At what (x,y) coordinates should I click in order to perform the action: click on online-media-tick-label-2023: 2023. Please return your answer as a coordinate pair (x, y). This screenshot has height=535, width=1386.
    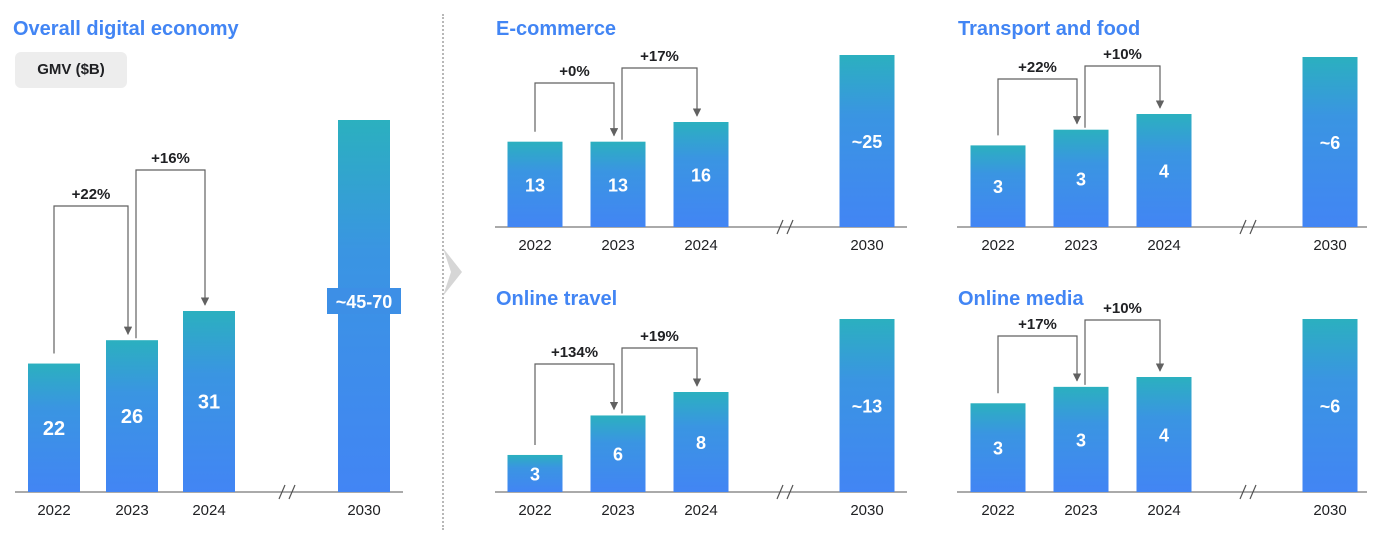
    Looking at the image, I should click on (1080, 510).